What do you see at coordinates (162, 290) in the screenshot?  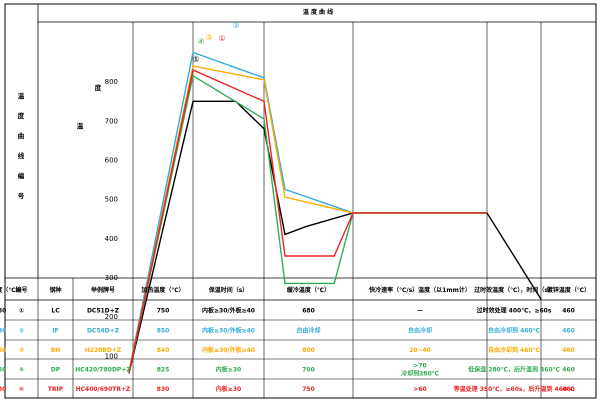 I see `table-header: 加热温度（℃）` at bounding box center [162, 290].